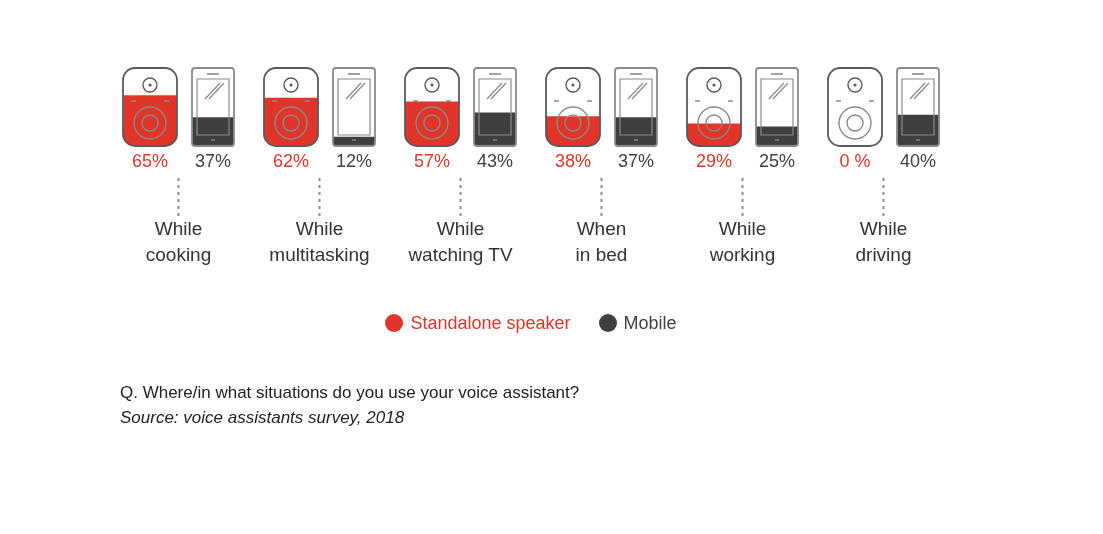 Image resolution: width=1103 pixels, height=534 pixels. I want to click on data-label: 40%, so click(918, 161).